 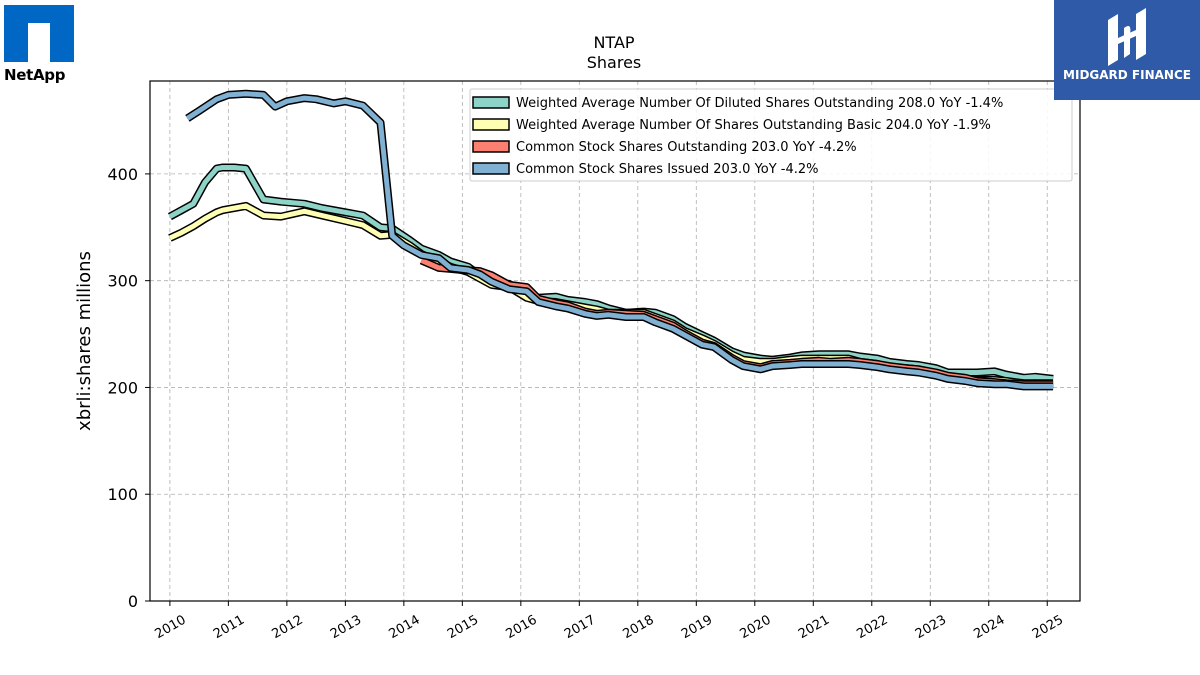 What do you see at coordinates (229, 628) in the screenshot?
I see `x-tick-label: 2011` at bounding box center [229, 628].